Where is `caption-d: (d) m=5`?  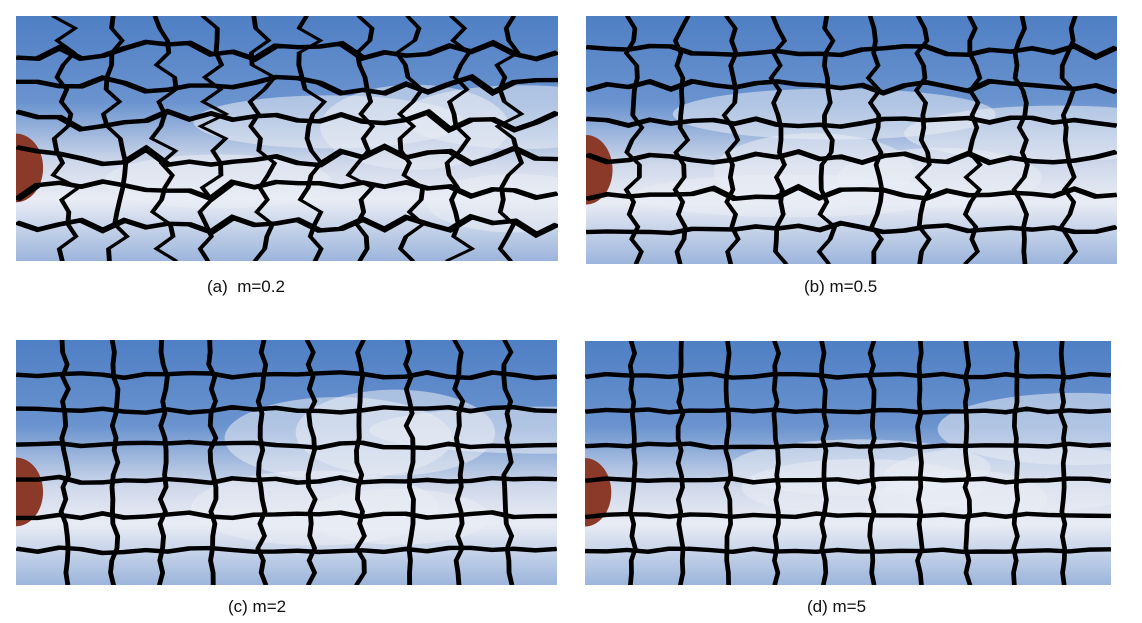 caption-d: (d) m=5 is located at coordinates (837, 606).